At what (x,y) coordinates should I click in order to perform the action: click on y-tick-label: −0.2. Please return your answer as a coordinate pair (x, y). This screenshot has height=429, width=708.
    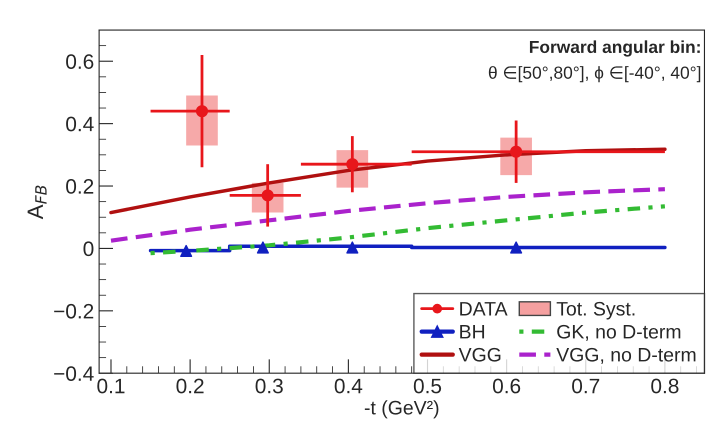
    Looking at the image, I should click on (74, 311).